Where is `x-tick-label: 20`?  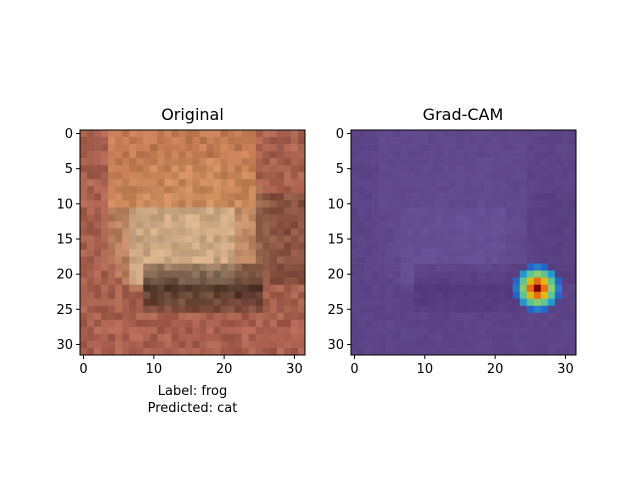 x-tick-label: 20 is located at coordinates (495, 369).